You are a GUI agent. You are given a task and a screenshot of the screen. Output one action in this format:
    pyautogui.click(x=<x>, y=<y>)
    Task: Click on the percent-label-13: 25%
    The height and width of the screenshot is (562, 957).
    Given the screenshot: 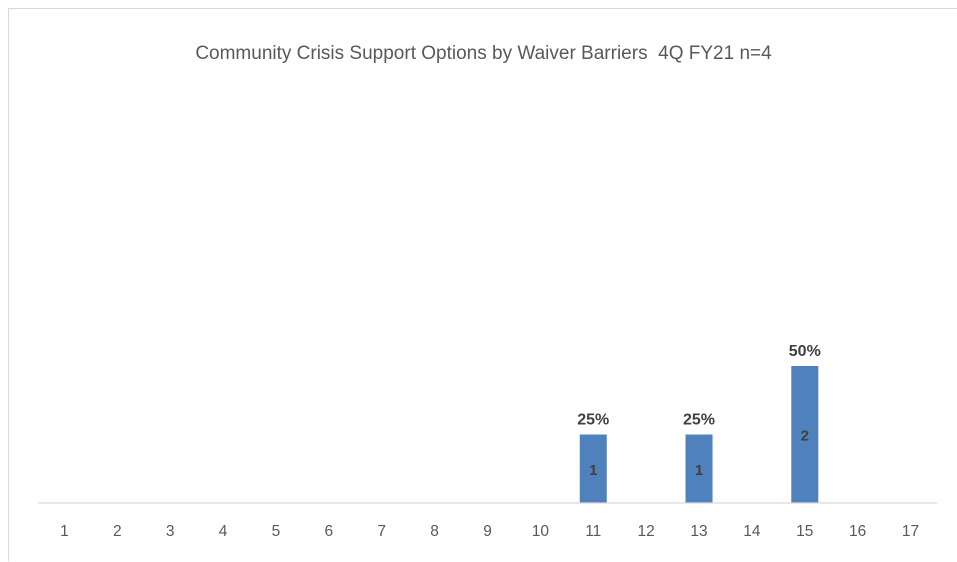 What is the action you would take?
    pyautogui.click(x=699, y=420)
    